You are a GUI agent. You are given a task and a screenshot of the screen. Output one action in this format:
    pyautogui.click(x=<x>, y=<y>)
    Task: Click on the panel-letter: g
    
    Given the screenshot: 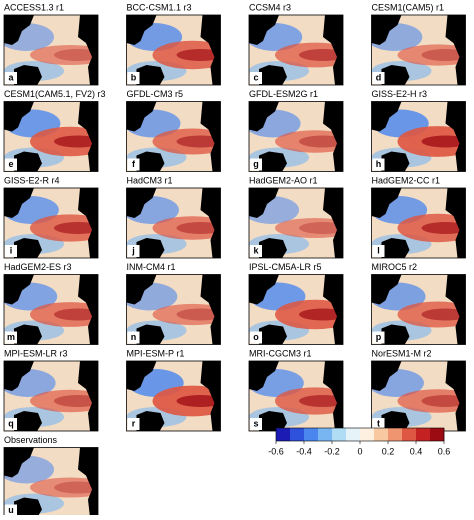 What is the action you would take?
    pyautogui.click(x=256, y=164)
    